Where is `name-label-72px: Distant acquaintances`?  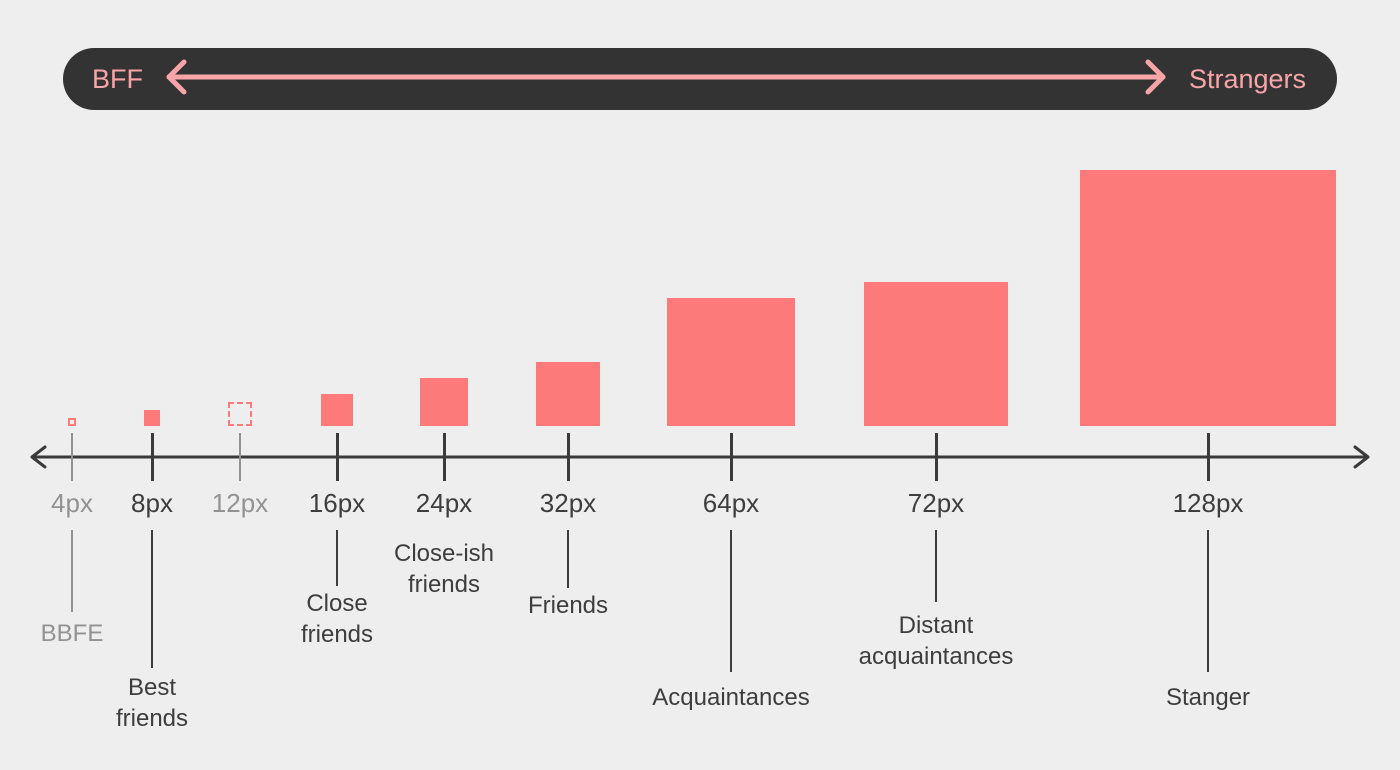
name-label-72px: Distant acquaintances is located at coordinates (936, 641).